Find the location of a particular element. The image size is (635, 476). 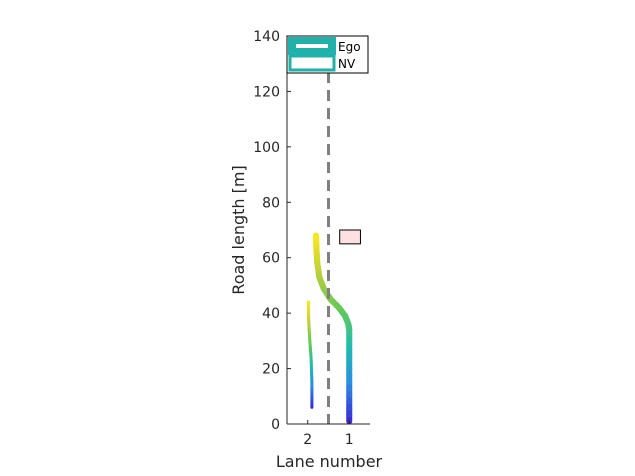

y-tick-label: 120 is located at coordinates (266, 92).